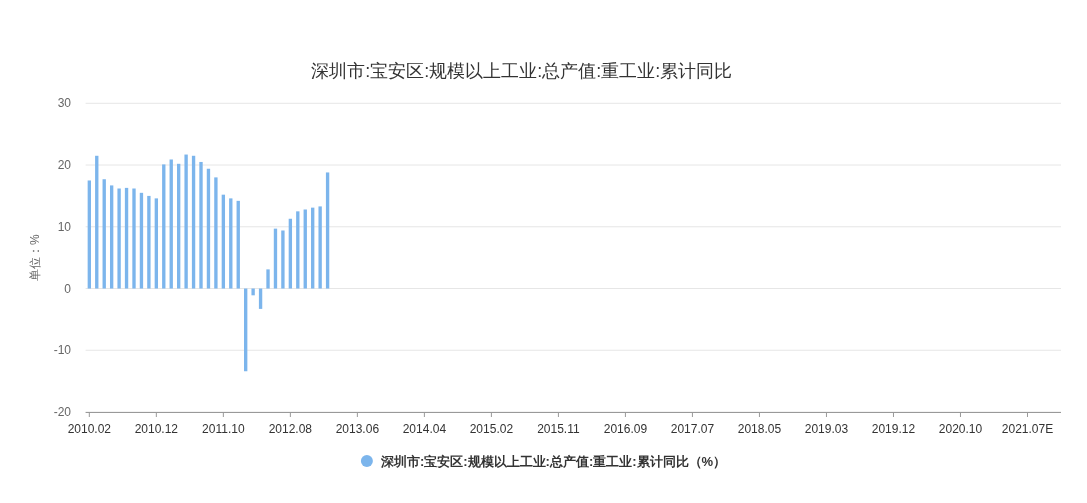 Image resolution: width=1087 pixels, height=503 pixels. What do you see at coordinates (960, 429) in the screenshot?
I see `x-tick-label: 2020.10` at bounding box center [960, 429].